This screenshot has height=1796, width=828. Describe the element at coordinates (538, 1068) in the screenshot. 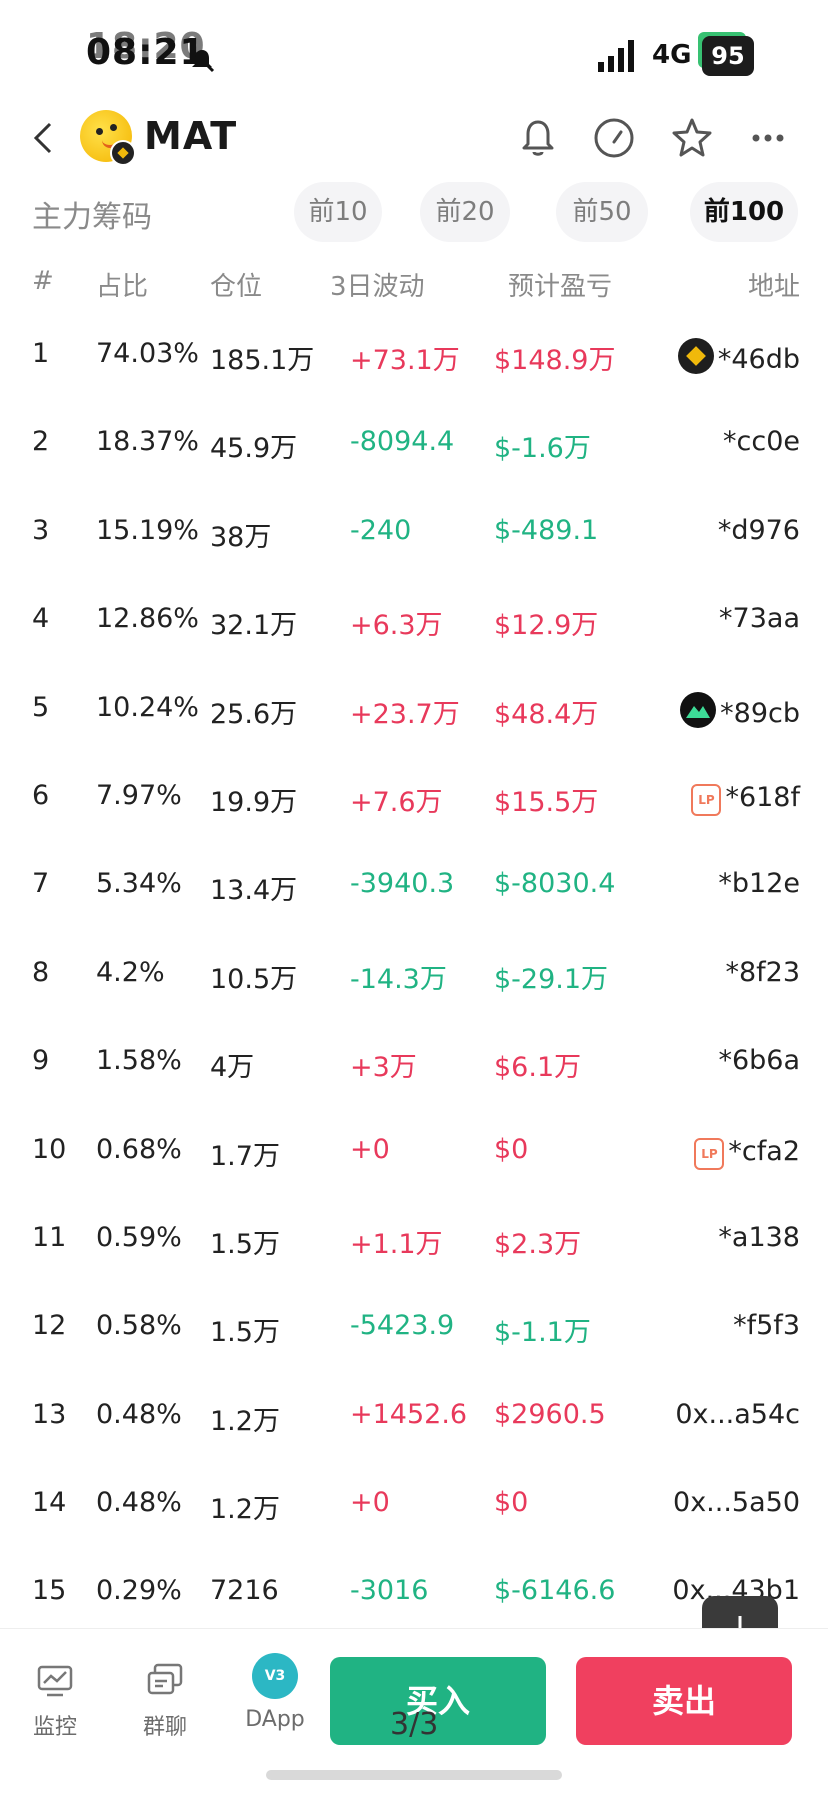

I see `cell-pnl: $6.1万` at that location.